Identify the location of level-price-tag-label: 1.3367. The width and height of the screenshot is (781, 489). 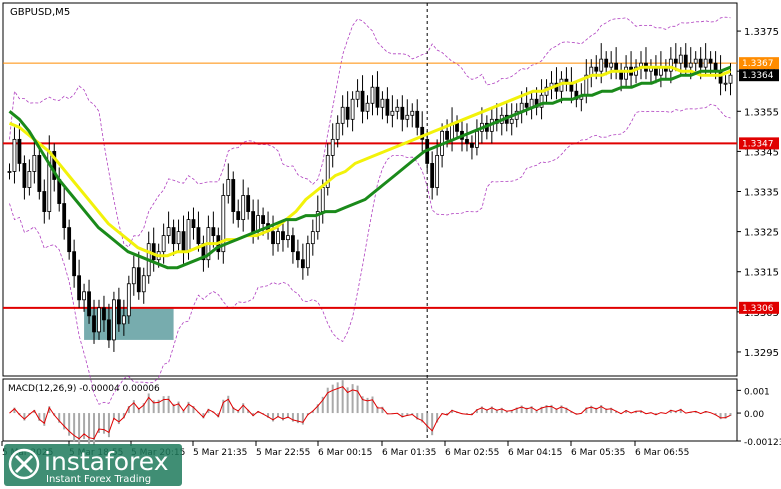
(758, 64).